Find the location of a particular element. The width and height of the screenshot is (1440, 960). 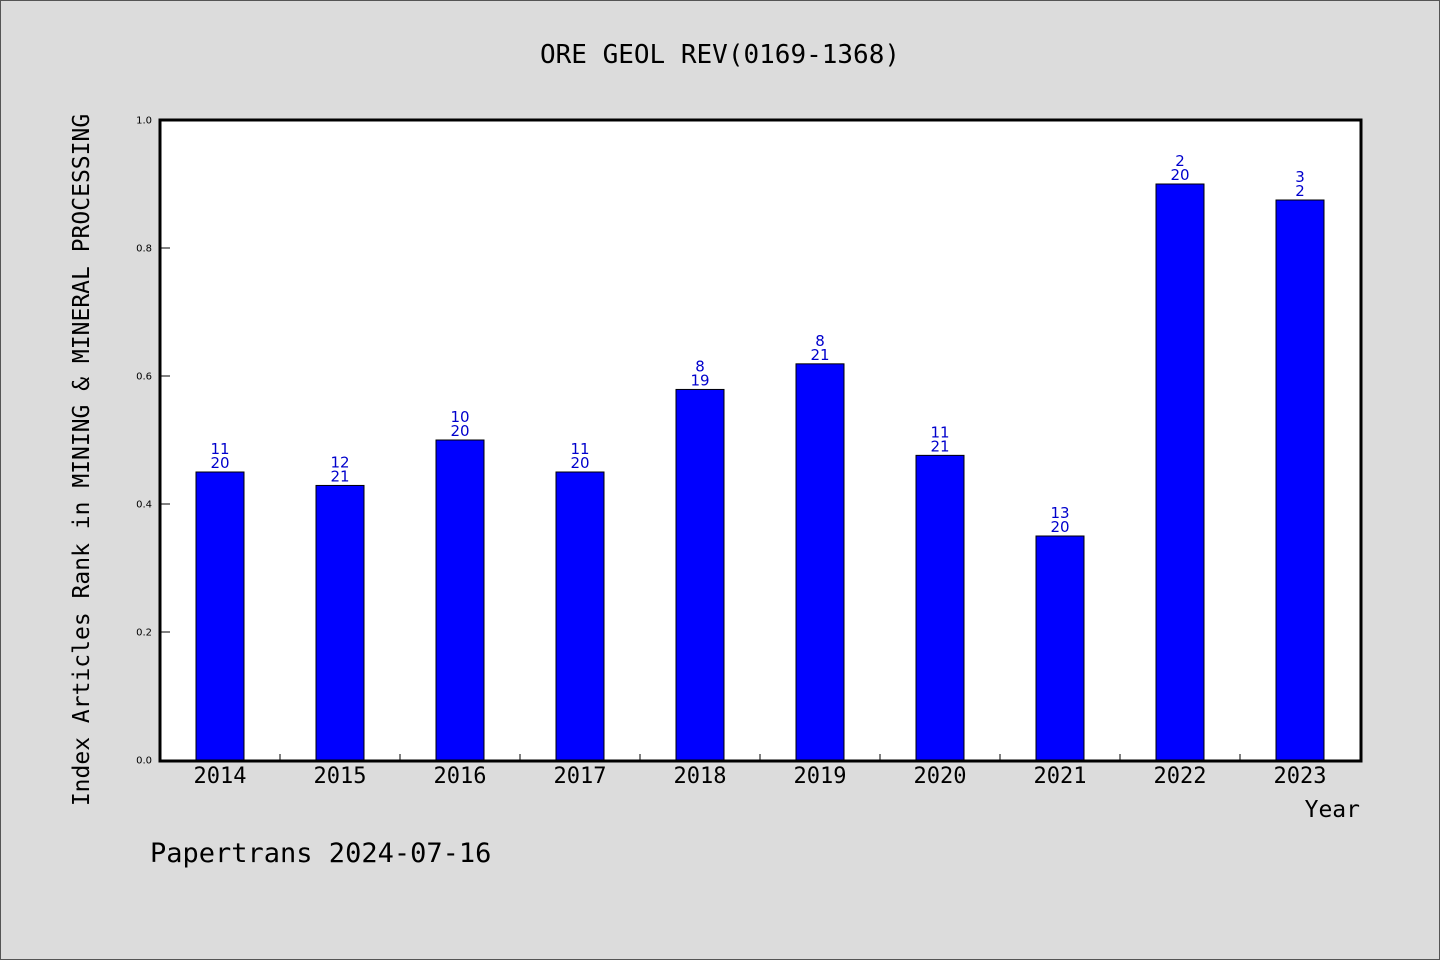

bar-2021 is located at coordinates (1060, 648).